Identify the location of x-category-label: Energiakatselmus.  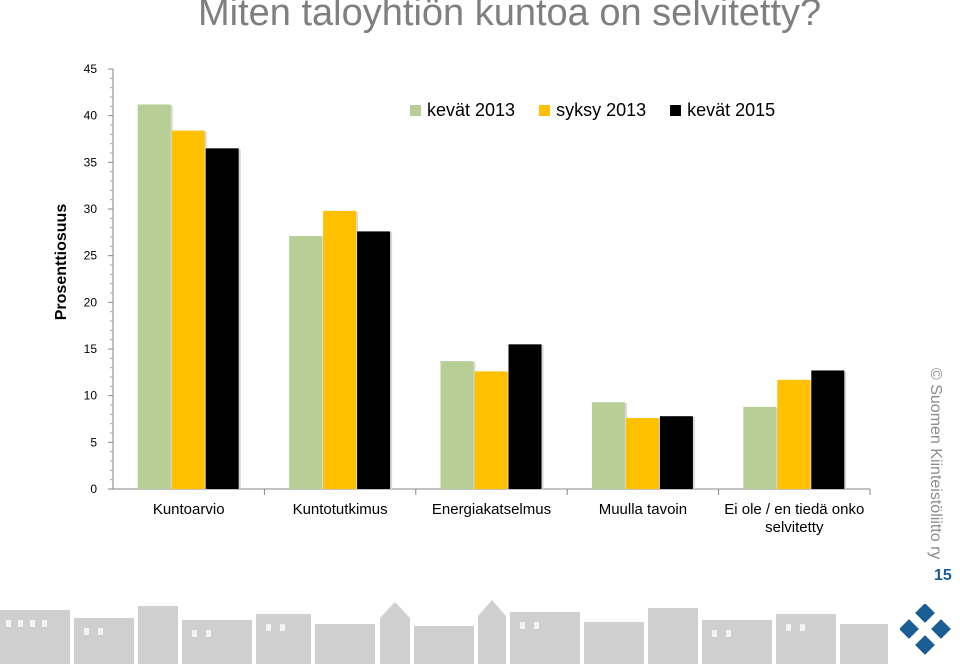
(491, 509).